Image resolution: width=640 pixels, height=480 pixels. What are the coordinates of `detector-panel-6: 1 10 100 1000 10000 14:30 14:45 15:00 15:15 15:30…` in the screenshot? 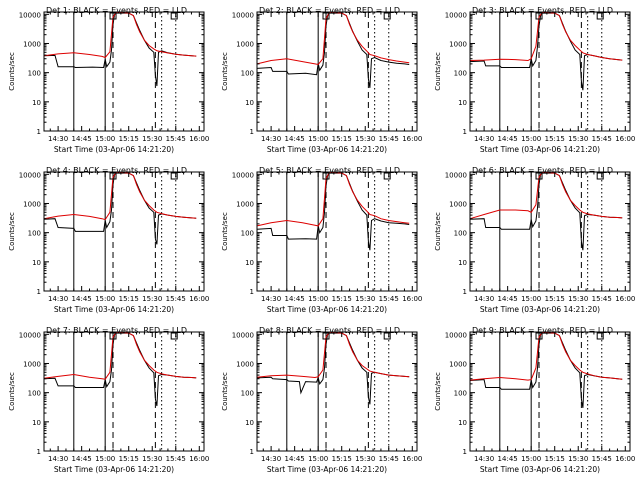 It's located at (534, 240).